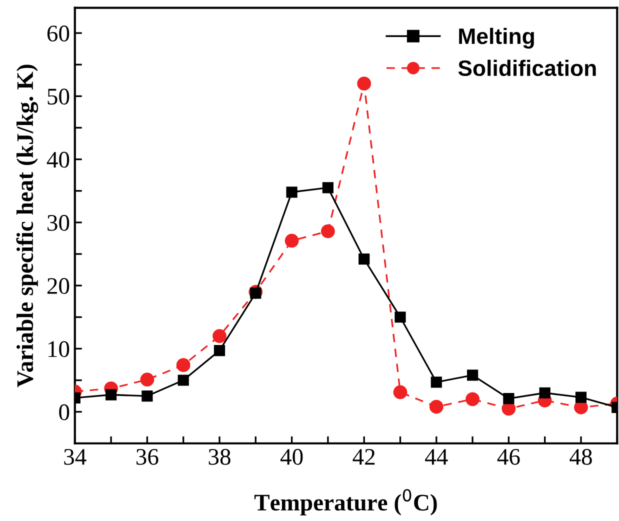 The width and height of the screenshot is (619, 521). What do you see at coordinates (508, 456) in the screenshot?
I see `x-tick-label: 46` at bounding box center [508, 456].